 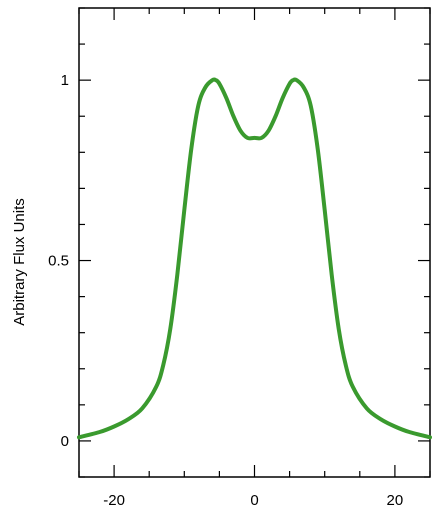 I want to click on x-tick-label: 20, so click(x=395, y=500).